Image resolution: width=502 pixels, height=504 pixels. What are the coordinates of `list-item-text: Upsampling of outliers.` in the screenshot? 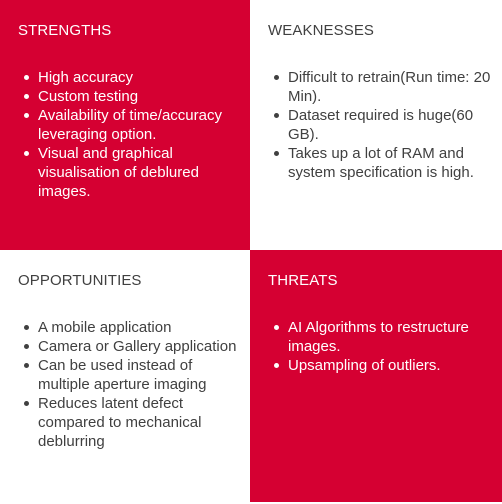 It's located at (364, 365).